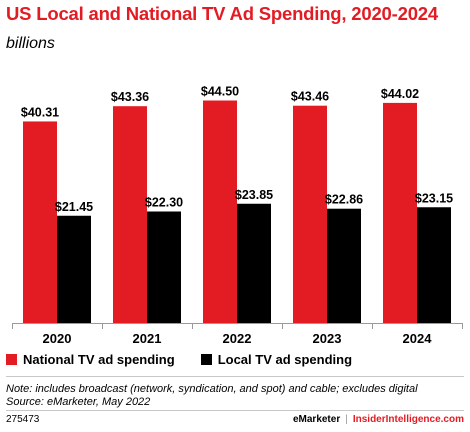 The width and height of the screenshot is (470, 432). Describe the element at coordinates (310, 97) in the screenshot. I see `value-label-national-2023: $43.46` at that location.